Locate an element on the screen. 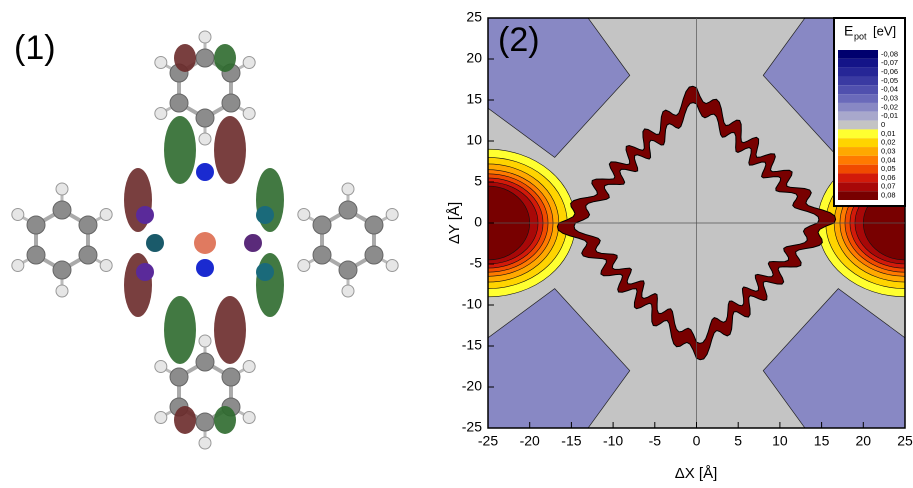 This screenshot has width=913, height=488. colorbar-title: E is located at coordinates (848, 31).